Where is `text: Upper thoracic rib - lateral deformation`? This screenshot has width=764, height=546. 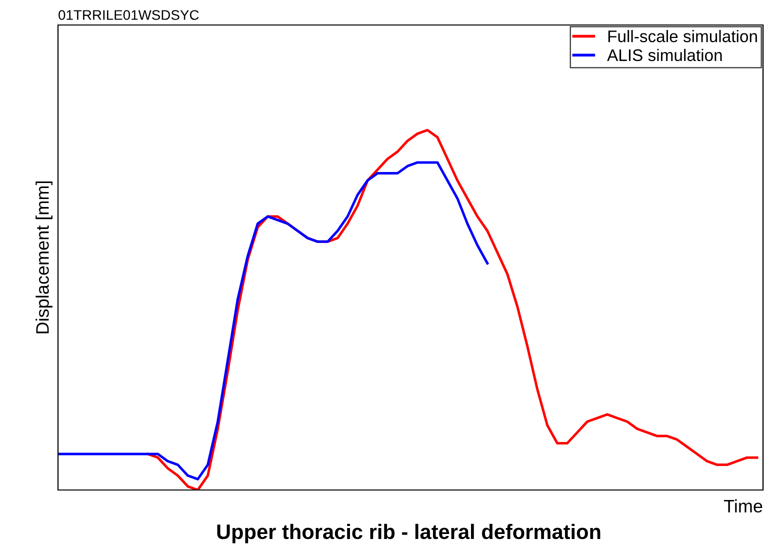
text: Upper thoracic rib - lateral deformation is located at coordinates (408, 534).